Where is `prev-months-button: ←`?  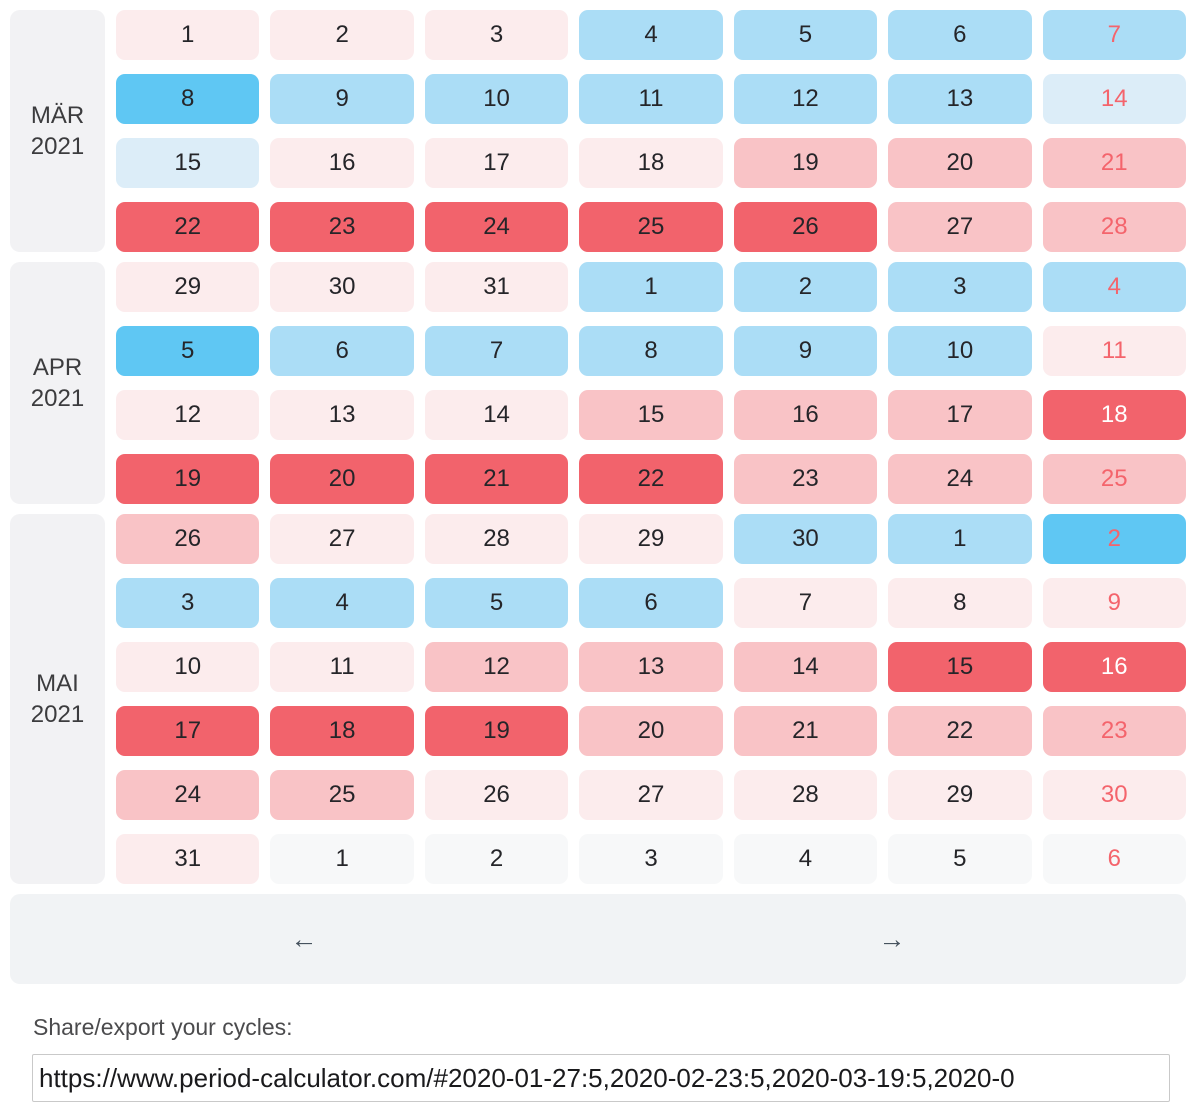
prev-months-button: ← is located at coordinates (304, 939).